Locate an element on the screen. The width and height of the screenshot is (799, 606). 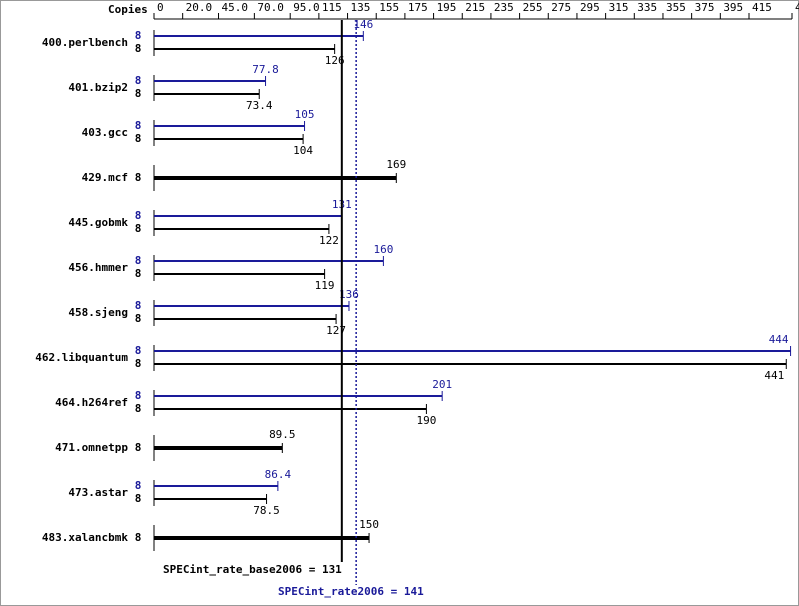
x-tick-label: 255 is located at coordinates (533, 7).